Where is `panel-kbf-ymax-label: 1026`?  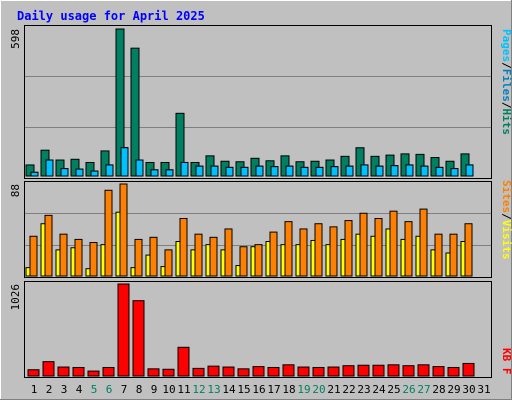
panel-kbf-ymax-label: 1026 is located at coordinates (15, 297).